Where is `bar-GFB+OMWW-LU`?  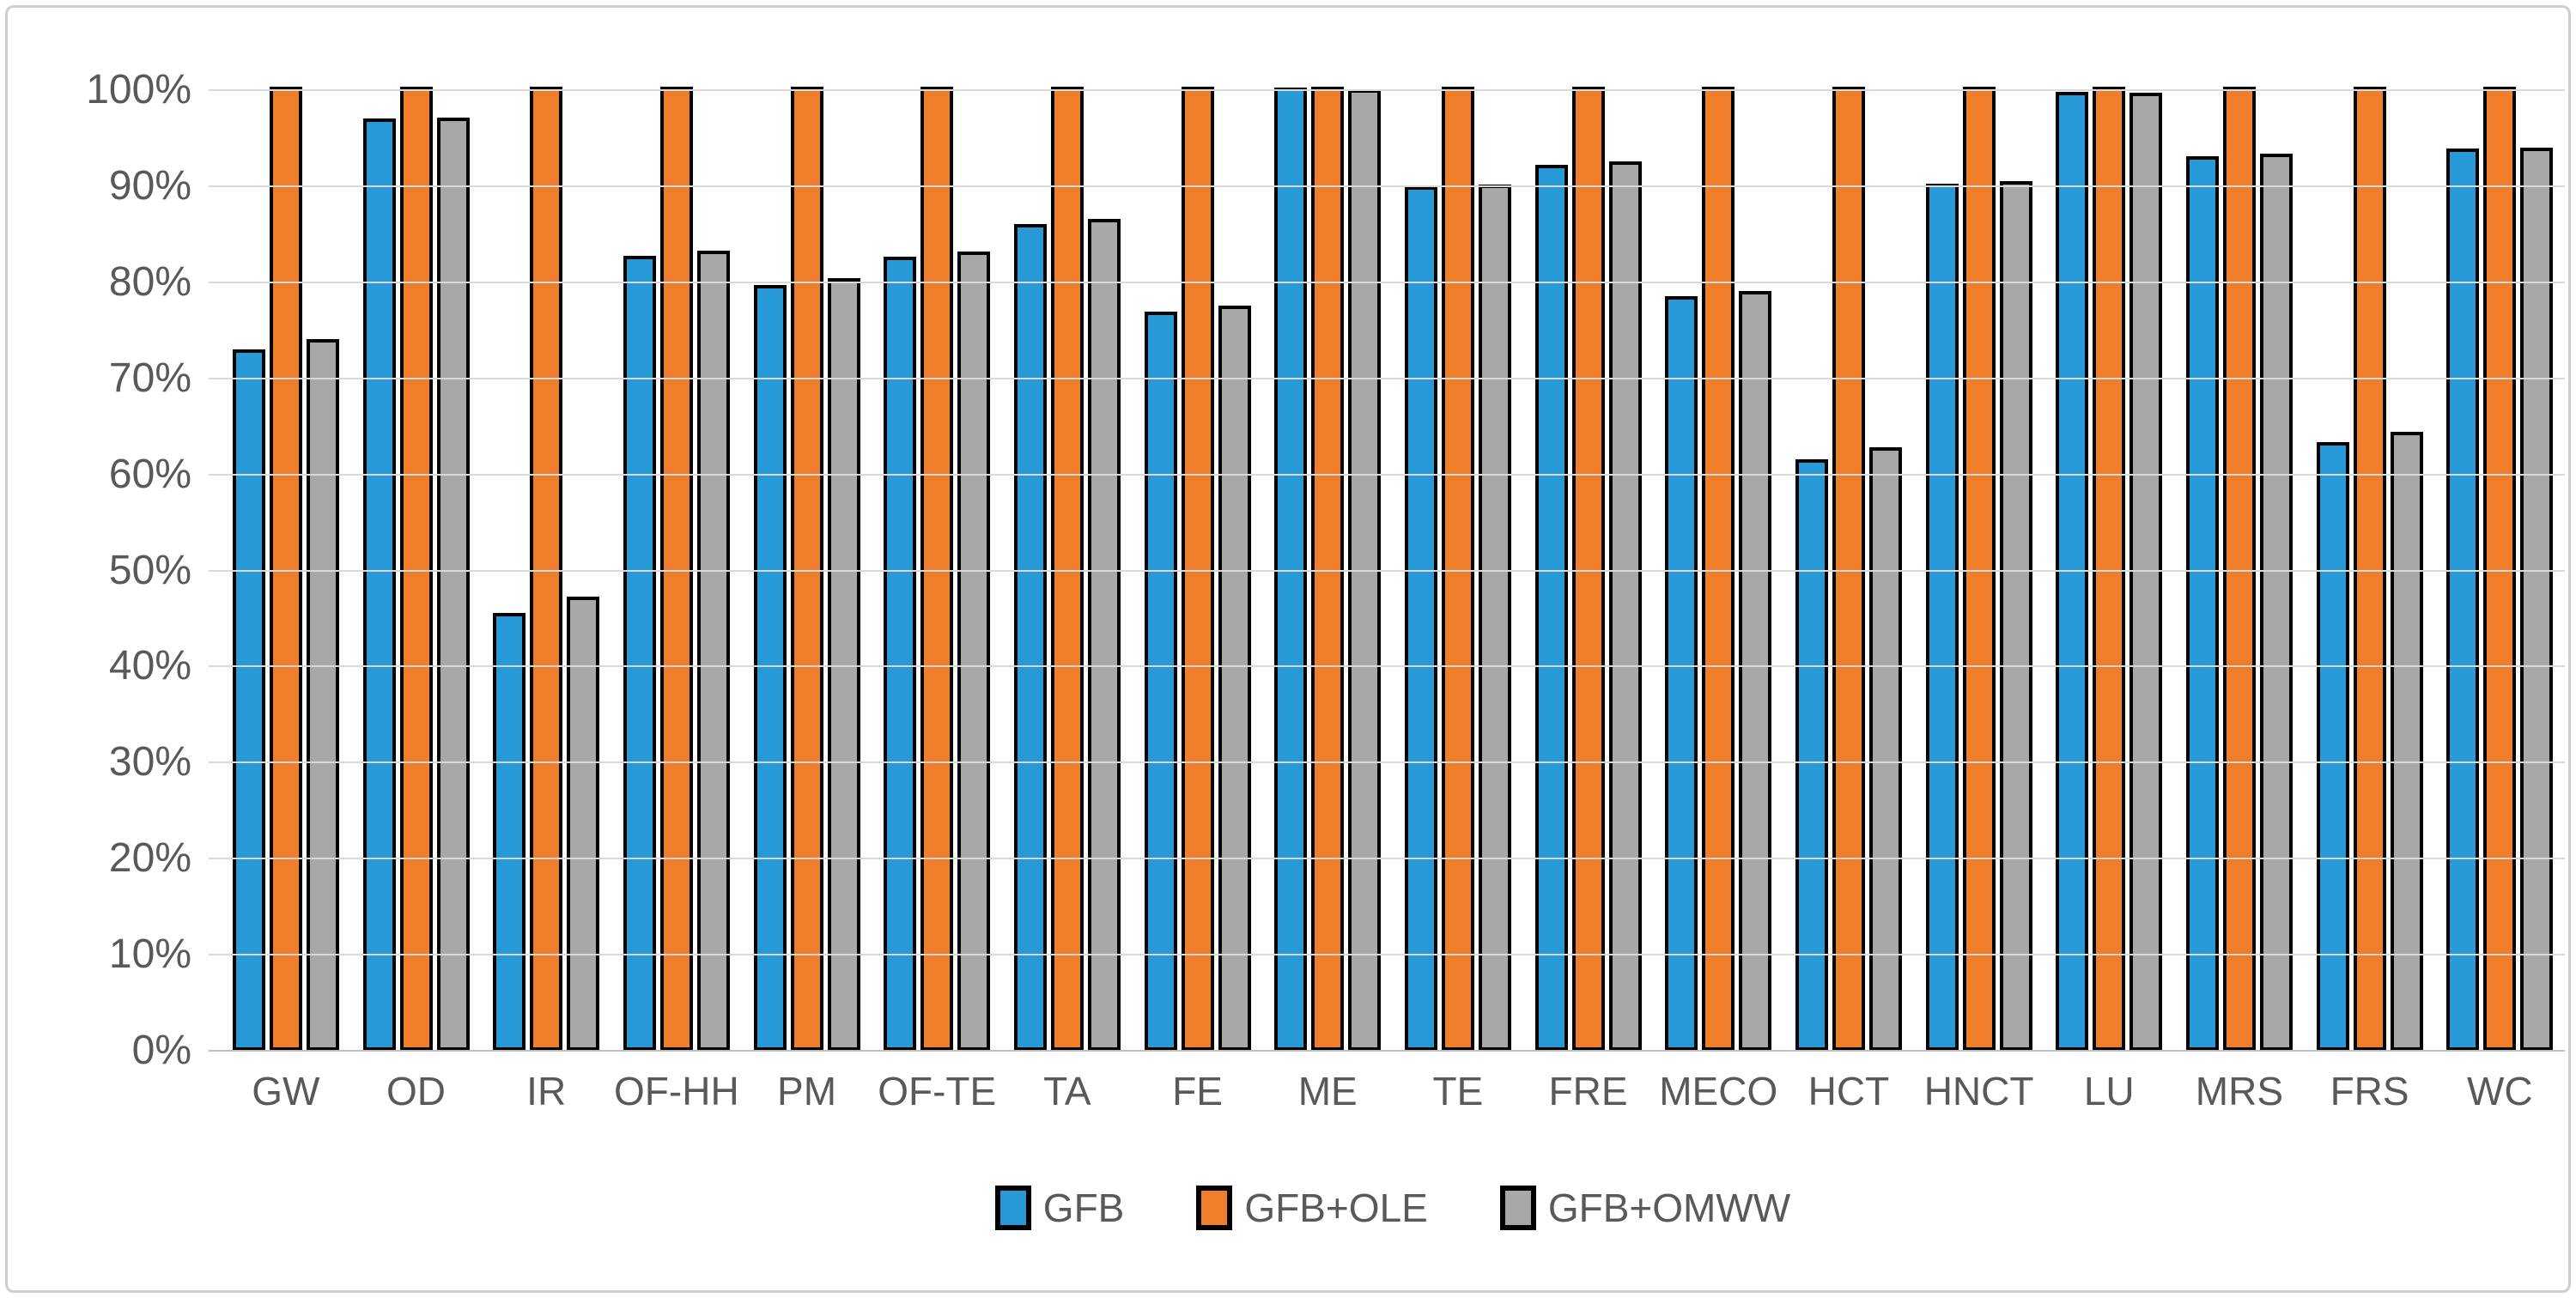
bar-GFB+OMWW-LU is located at coordinates (2146, 571).